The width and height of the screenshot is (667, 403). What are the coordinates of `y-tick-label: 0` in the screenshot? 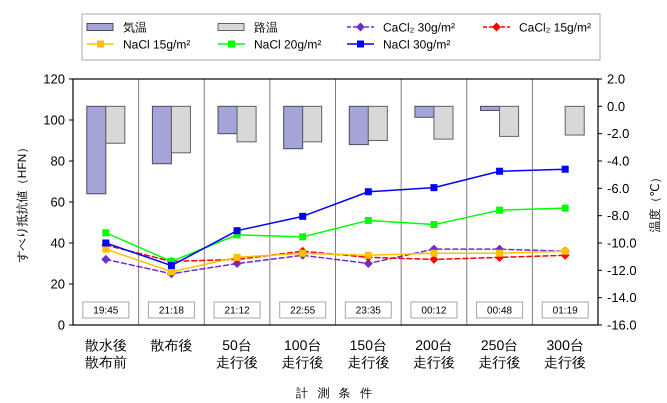 It's located at (61, 325).